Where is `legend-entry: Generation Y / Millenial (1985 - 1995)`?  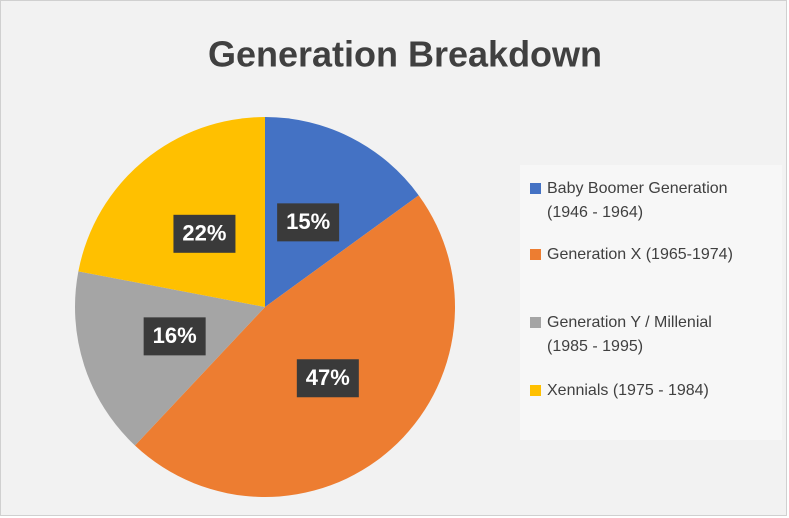
legend-entry: Generation Y / Millenial (1985 - 1995) is located at coordinates (652, 335).